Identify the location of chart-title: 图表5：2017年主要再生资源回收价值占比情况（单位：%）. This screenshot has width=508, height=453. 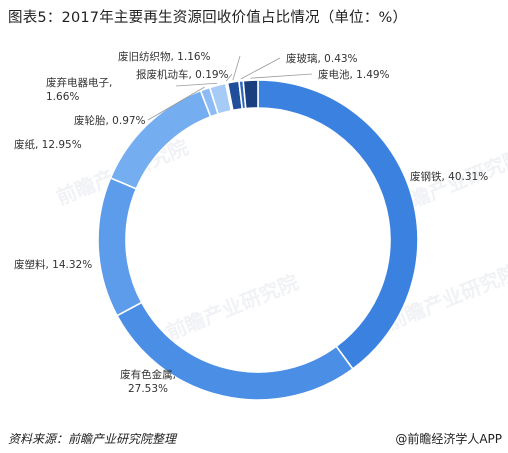
(208, 18).